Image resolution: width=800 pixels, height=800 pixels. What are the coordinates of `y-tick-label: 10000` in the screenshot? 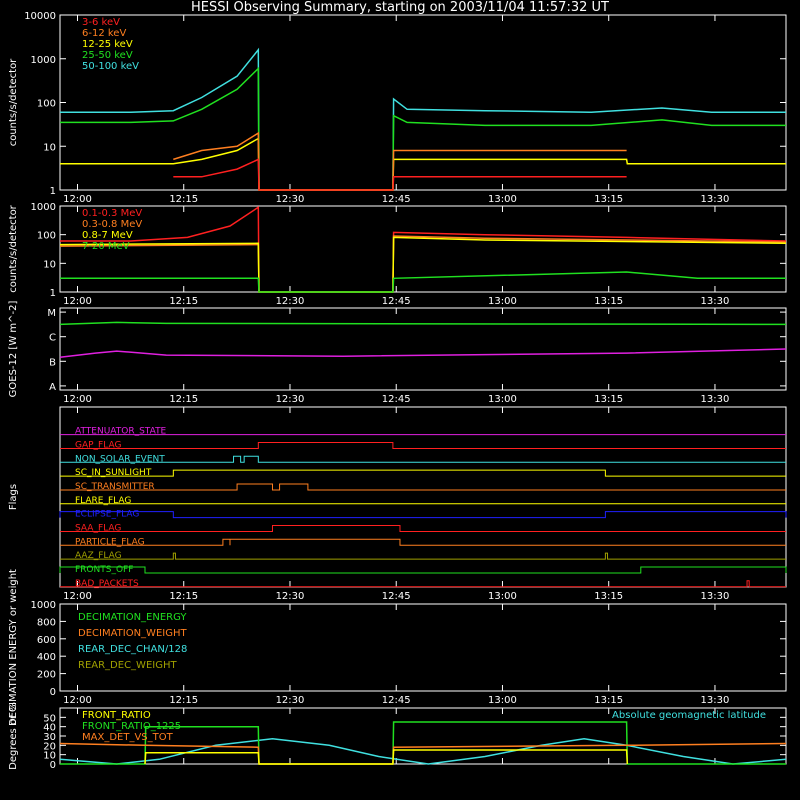 It's located at (40, 16).